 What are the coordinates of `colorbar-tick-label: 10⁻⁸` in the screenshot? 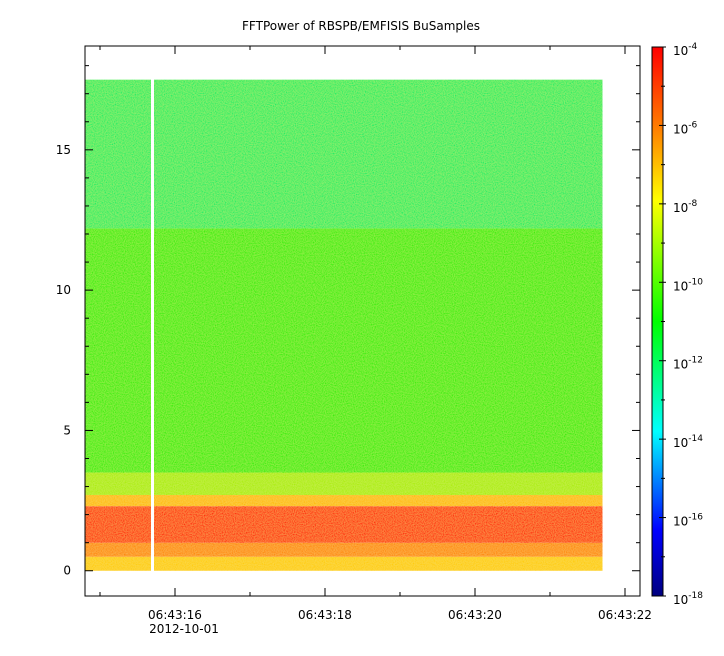 It's located at (685, 207).